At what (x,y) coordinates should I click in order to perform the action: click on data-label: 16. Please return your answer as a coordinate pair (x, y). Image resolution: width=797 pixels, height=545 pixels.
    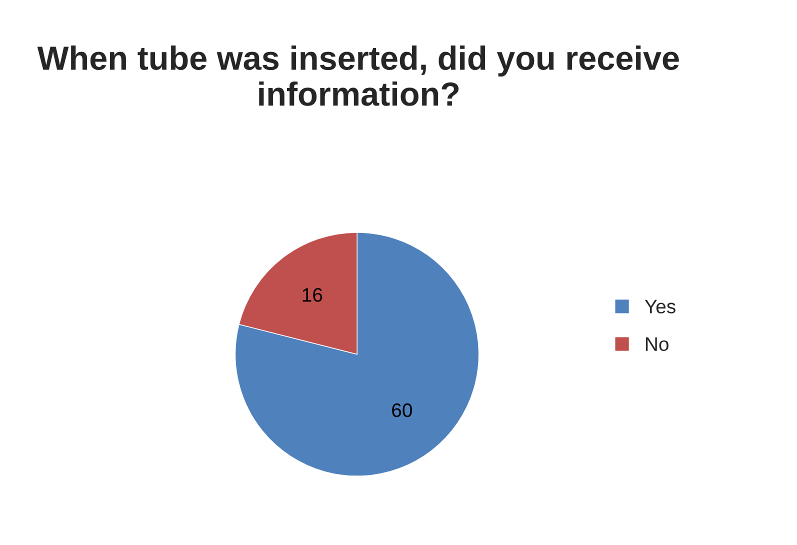
    Looking at the image, I should click on (312, 295).